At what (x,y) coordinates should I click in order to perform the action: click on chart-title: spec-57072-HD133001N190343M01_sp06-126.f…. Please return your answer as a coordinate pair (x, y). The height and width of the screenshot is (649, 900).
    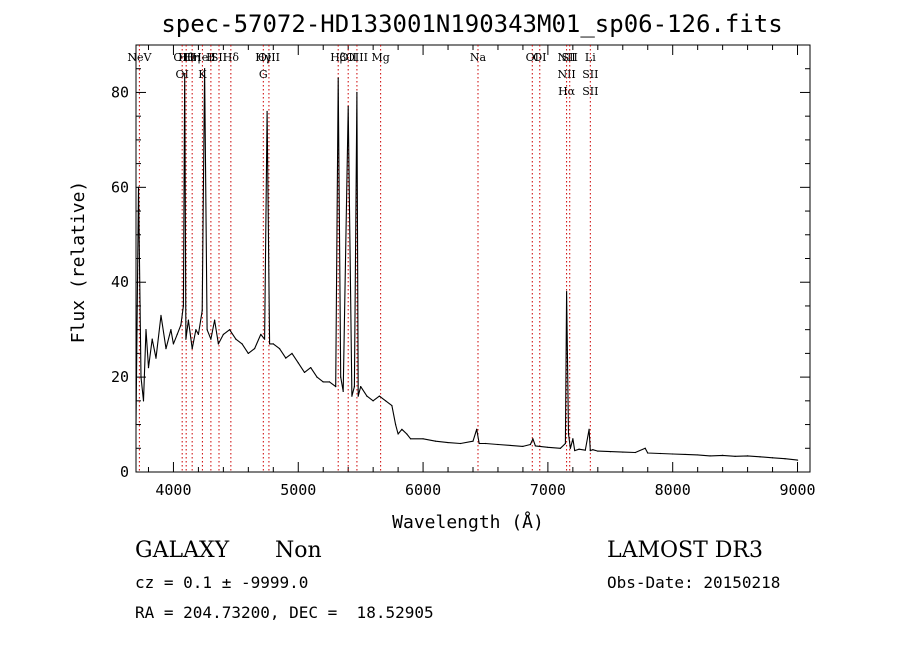
    Looking at the image, I should click on (471, 24).